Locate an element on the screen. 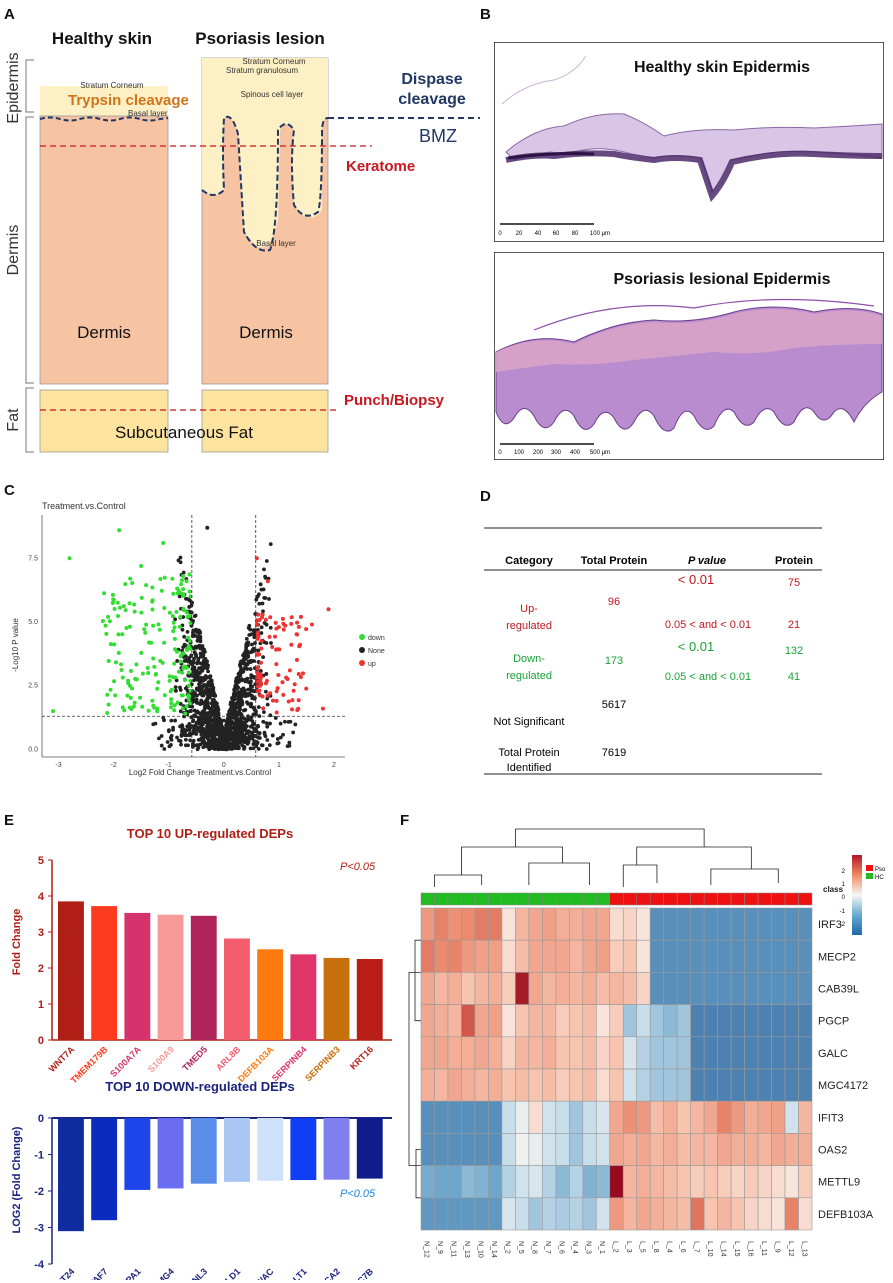 This screenshot has height=1283, width=893. volcano-ytick: 0.0 is located at coordinates (33, 749).